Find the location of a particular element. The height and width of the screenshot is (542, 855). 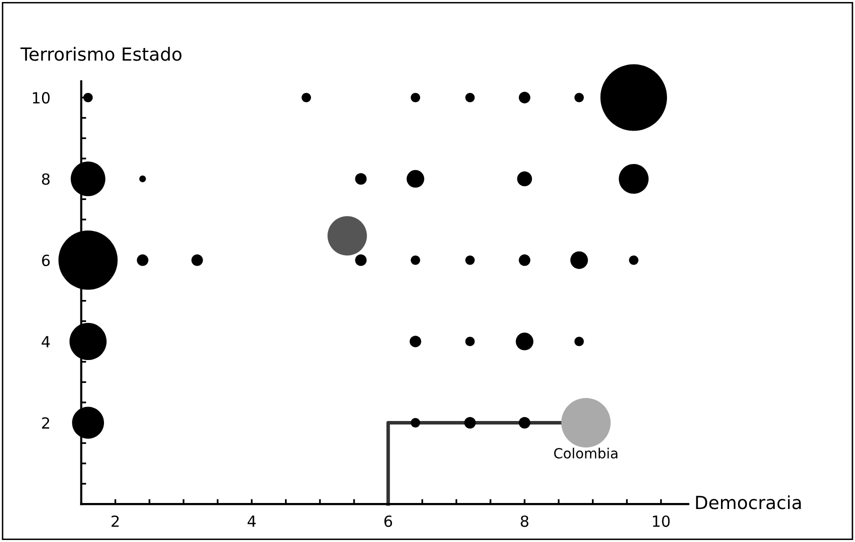

y-axis-title: Terrorismo Estado is located at coordinates (101, 53).